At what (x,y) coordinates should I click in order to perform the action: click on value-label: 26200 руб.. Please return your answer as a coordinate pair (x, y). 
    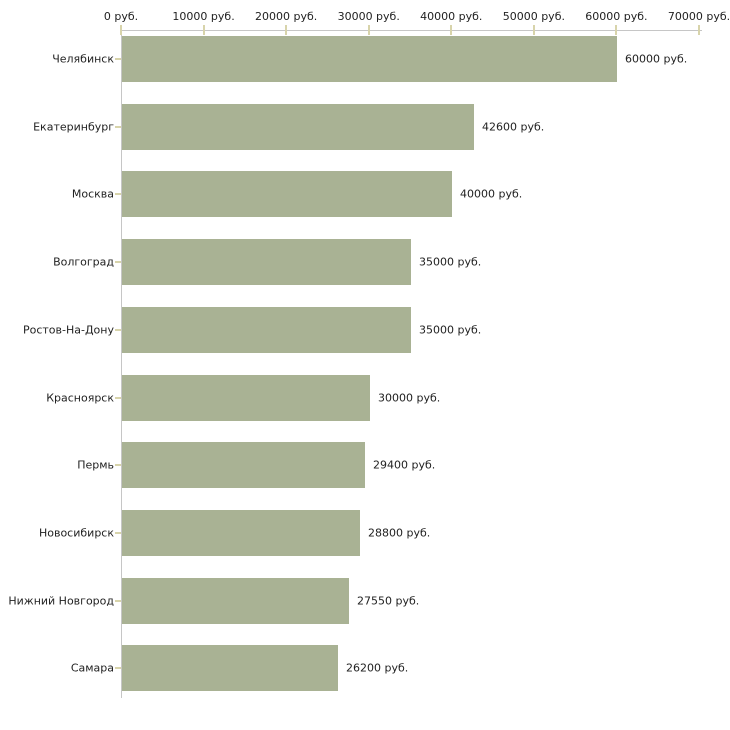
    Looking at the image, I should click on (377, 668).